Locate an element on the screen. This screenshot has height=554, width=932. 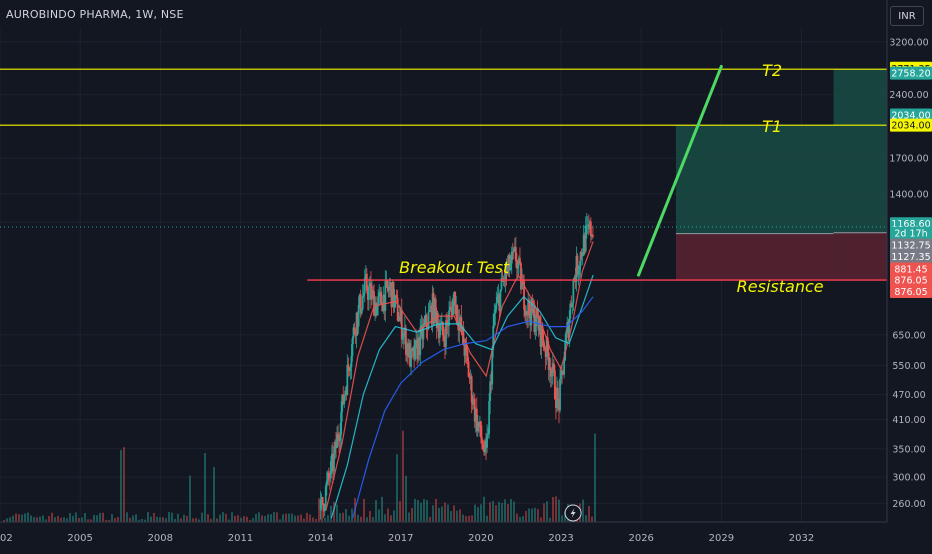
annotation-resistance: Resistance is located at coordinates (780, 286).